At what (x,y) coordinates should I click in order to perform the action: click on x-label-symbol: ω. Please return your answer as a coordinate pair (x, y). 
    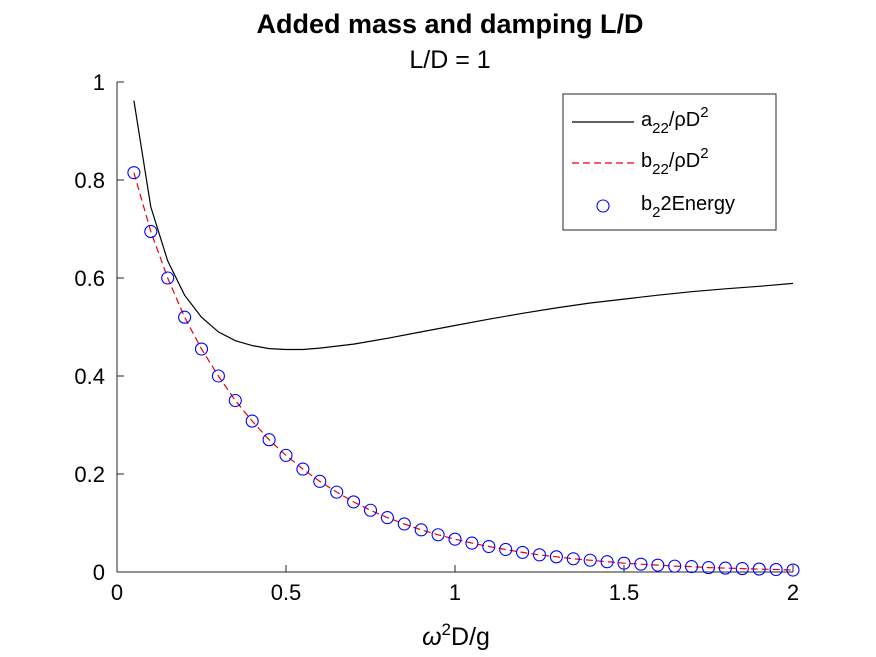
    Looking at the image, I should click on (431, 637).